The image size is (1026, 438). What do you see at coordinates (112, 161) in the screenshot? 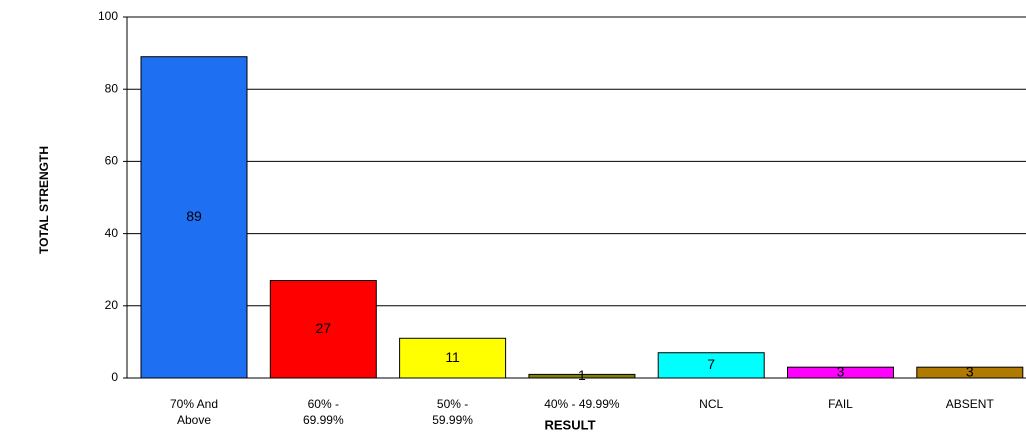
I see `y-tick-label: 60` at bounding box center [112, 161].